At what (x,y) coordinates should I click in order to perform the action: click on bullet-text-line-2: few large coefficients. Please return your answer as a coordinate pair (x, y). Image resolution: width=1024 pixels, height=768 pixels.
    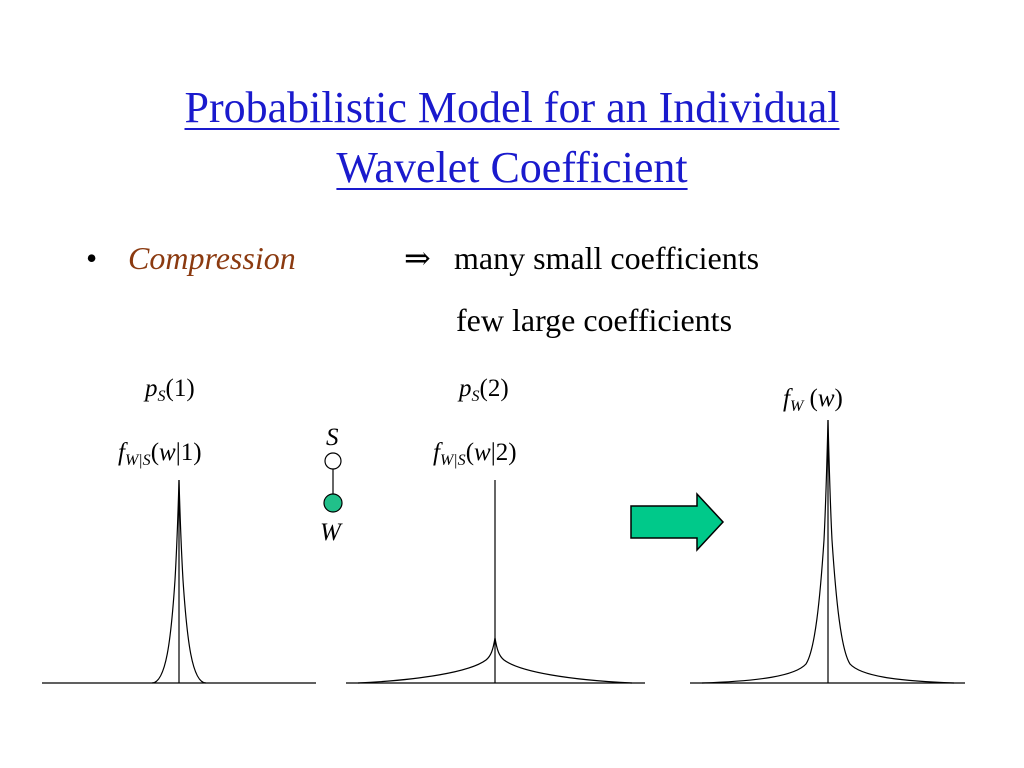
    Looking at the image, I should click on (594, 320).